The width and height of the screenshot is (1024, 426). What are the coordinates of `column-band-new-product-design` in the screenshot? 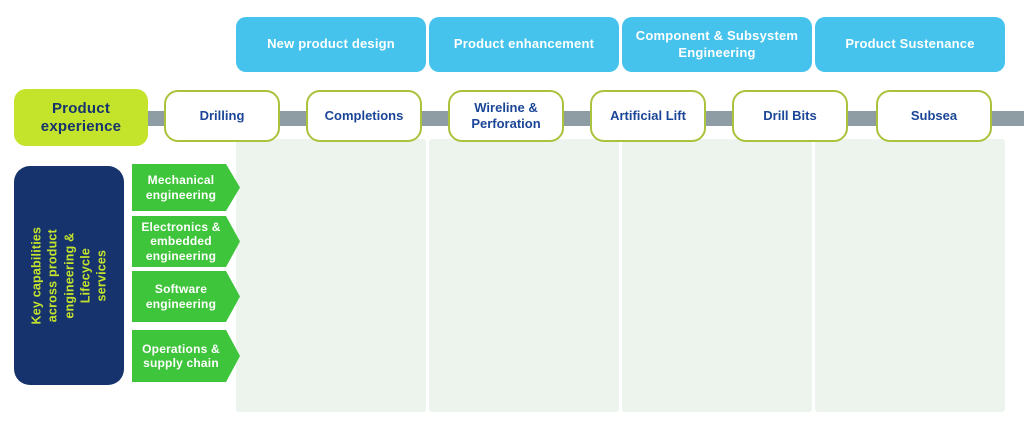 It's located at (331, 275).